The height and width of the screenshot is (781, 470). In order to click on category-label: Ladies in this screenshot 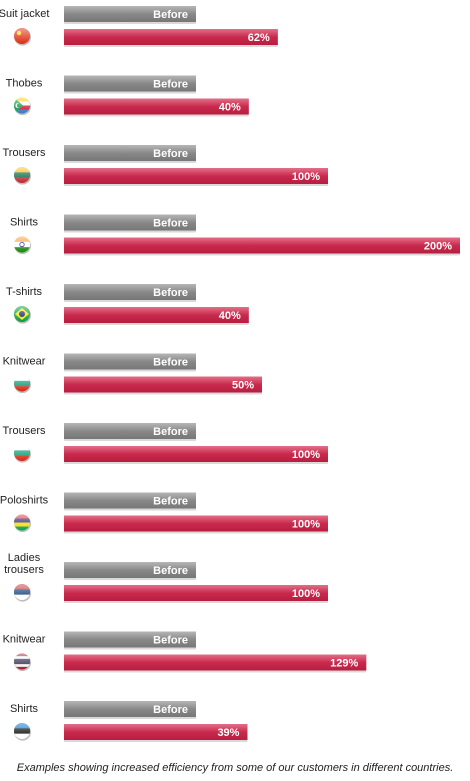, I will do `click(24, 558)`.